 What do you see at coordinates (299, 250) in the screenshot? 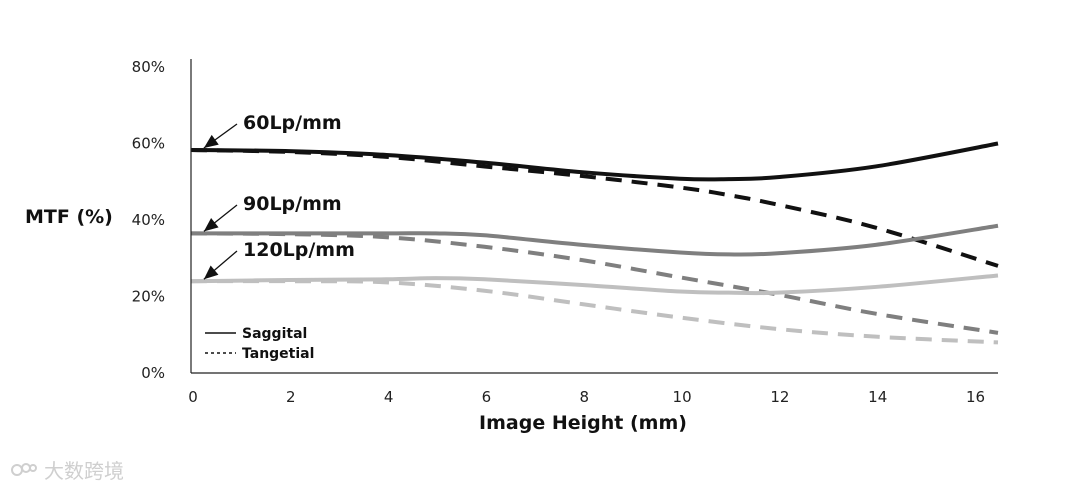
I see `series-label: 120Lp/mm` at bounding box center [299, 250].